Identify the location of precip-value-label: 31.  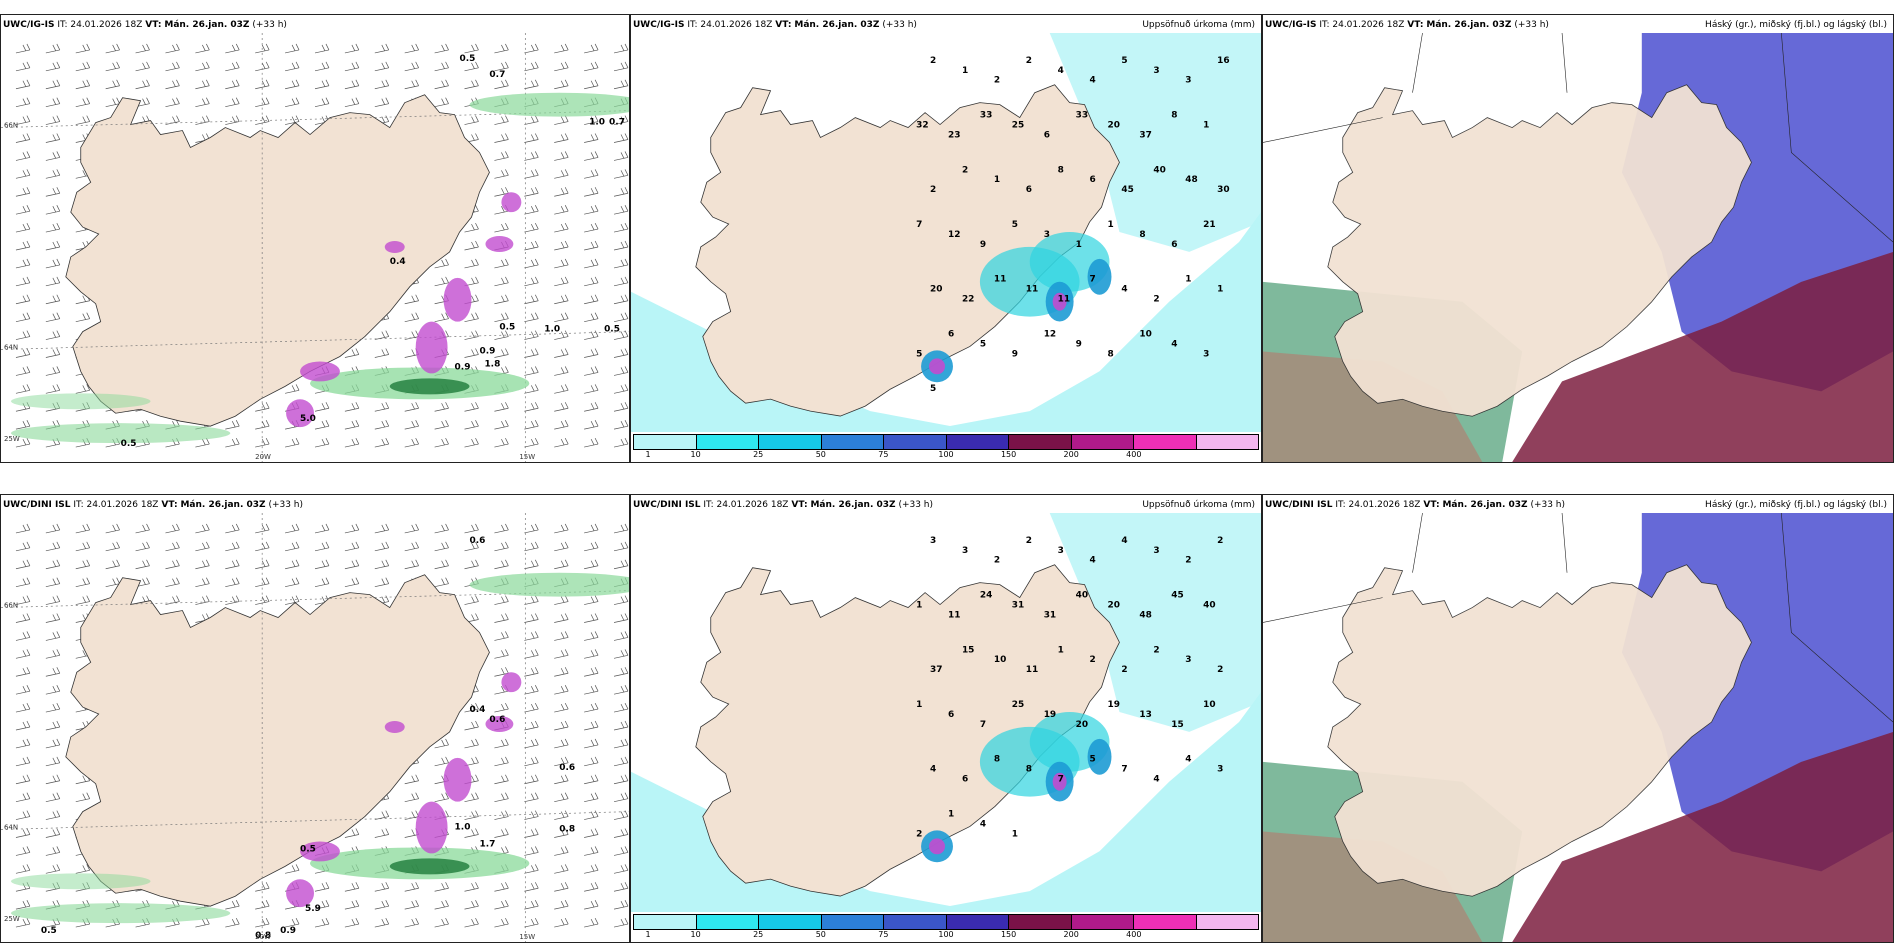
(1050, 615).